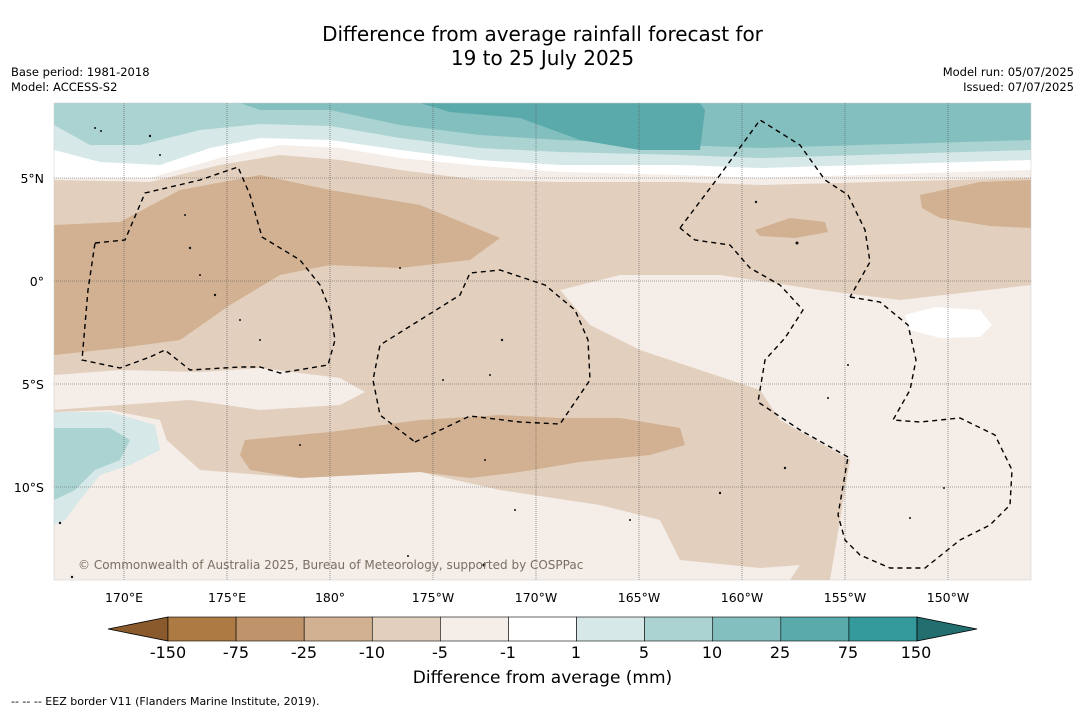  What do you see at coordinates (28, 487) in the screenshot?
I see `lat-label-10s: 10°S` at bounding box center [28, 487].